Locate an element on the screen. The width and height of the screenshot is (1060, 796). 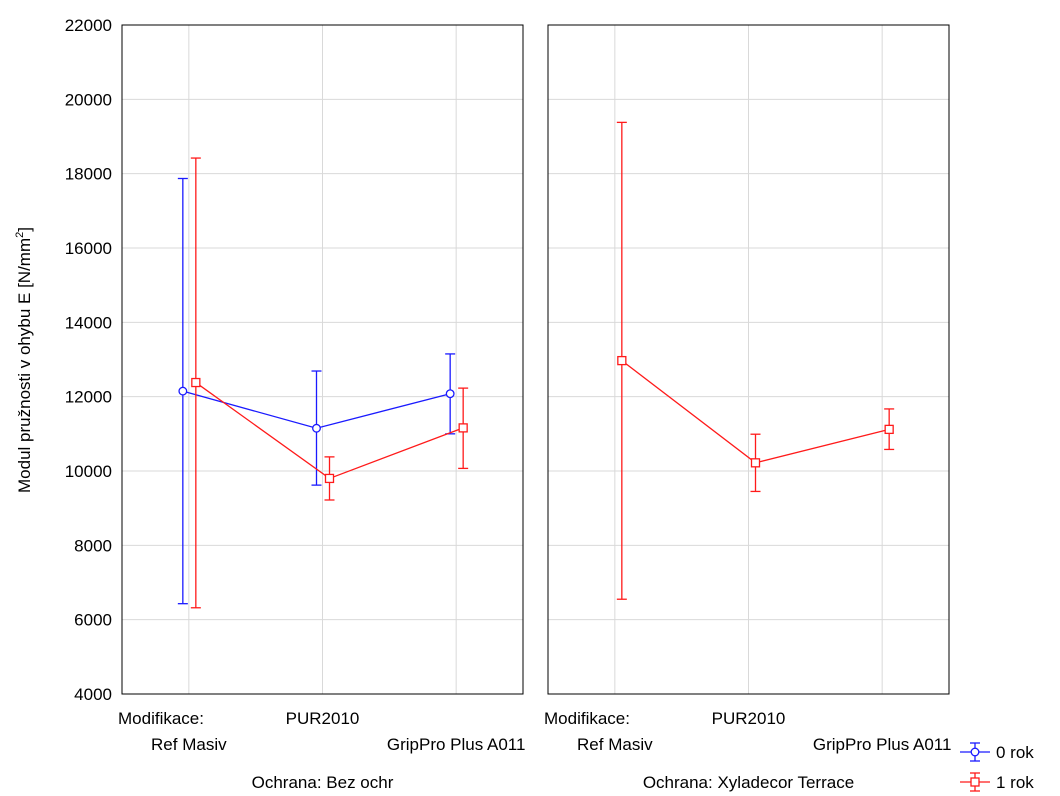
y-tick-label: 10000 is located at coordinates (88, 471).